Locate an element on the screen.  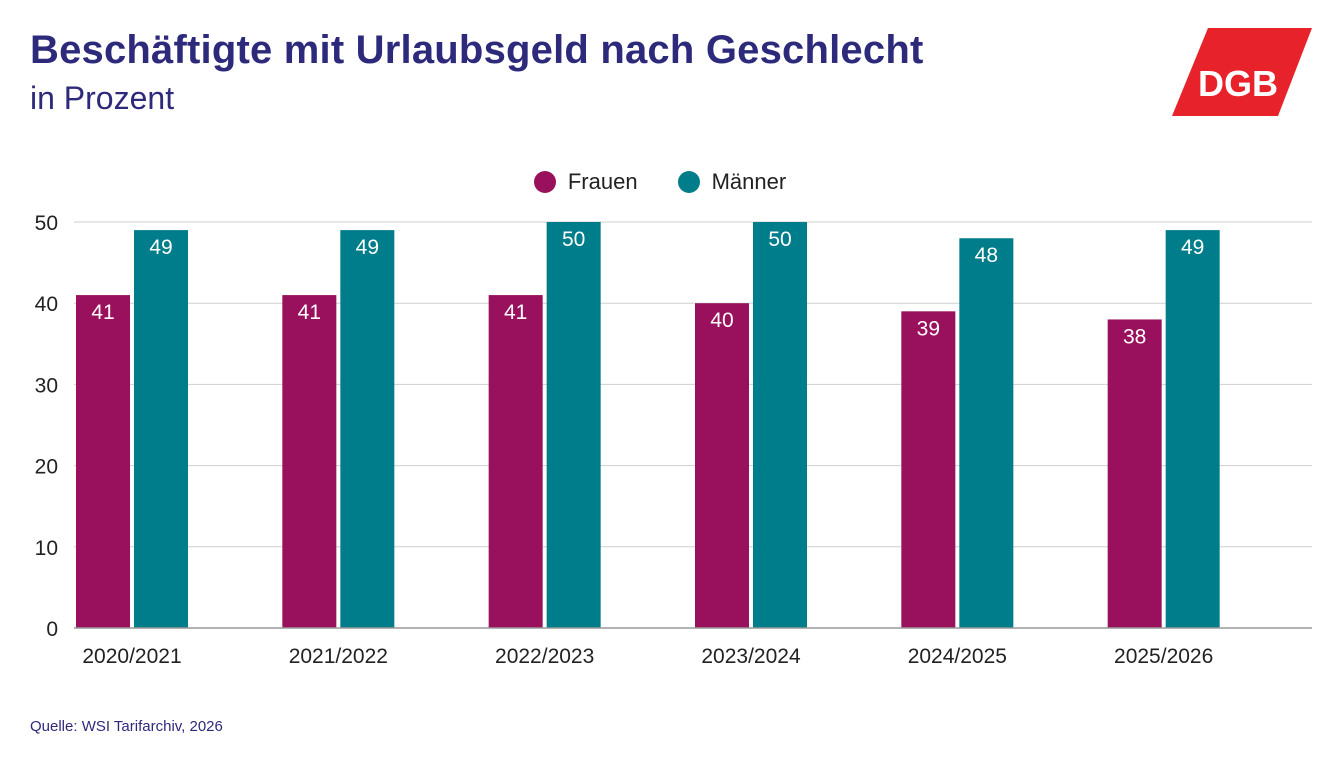
dgb-logo-shape is located at coordinates (1242, 72).